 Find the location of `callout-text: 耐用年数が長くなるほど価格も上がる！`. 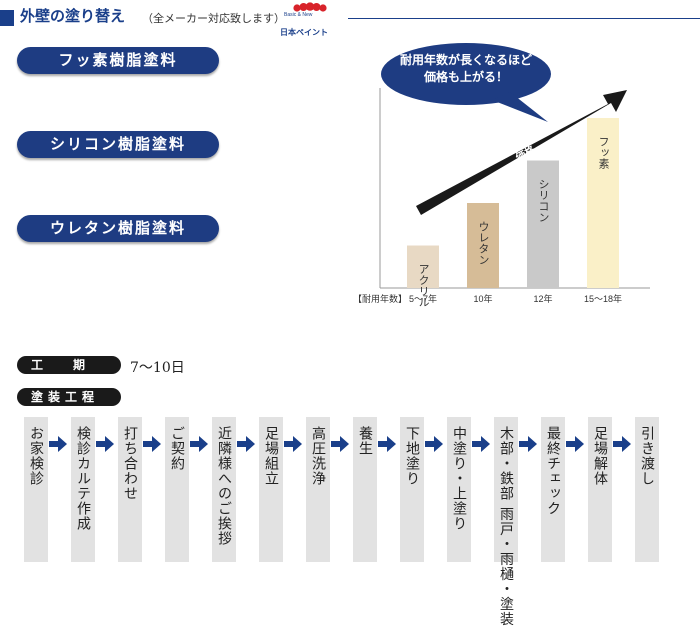

callout-text: 耐用年数が長くなるほど価格も上がる！ is located at coordinates (466, 68).